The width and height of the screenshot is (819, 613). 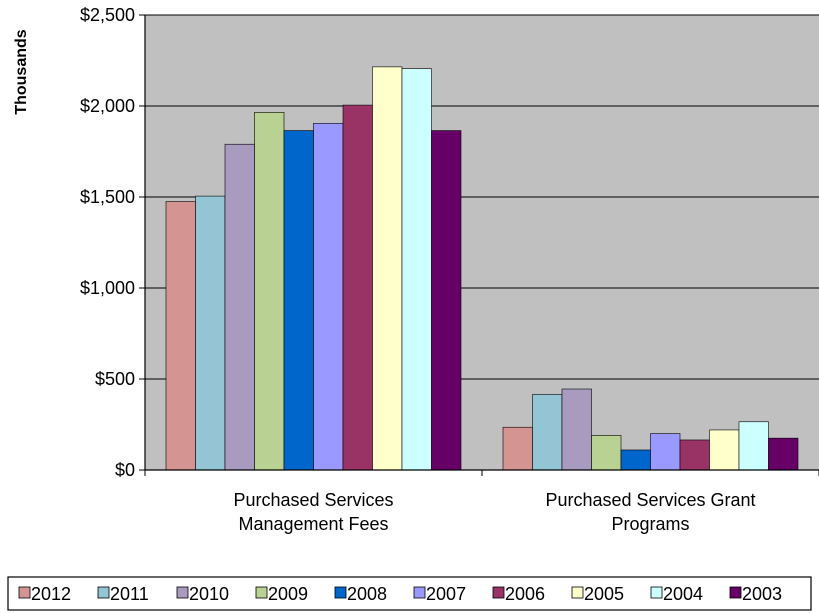 What do you see at coordinates (51, 594) in the screenshot?
I see `legend-label: 2012` at bounding box center [51, 594].